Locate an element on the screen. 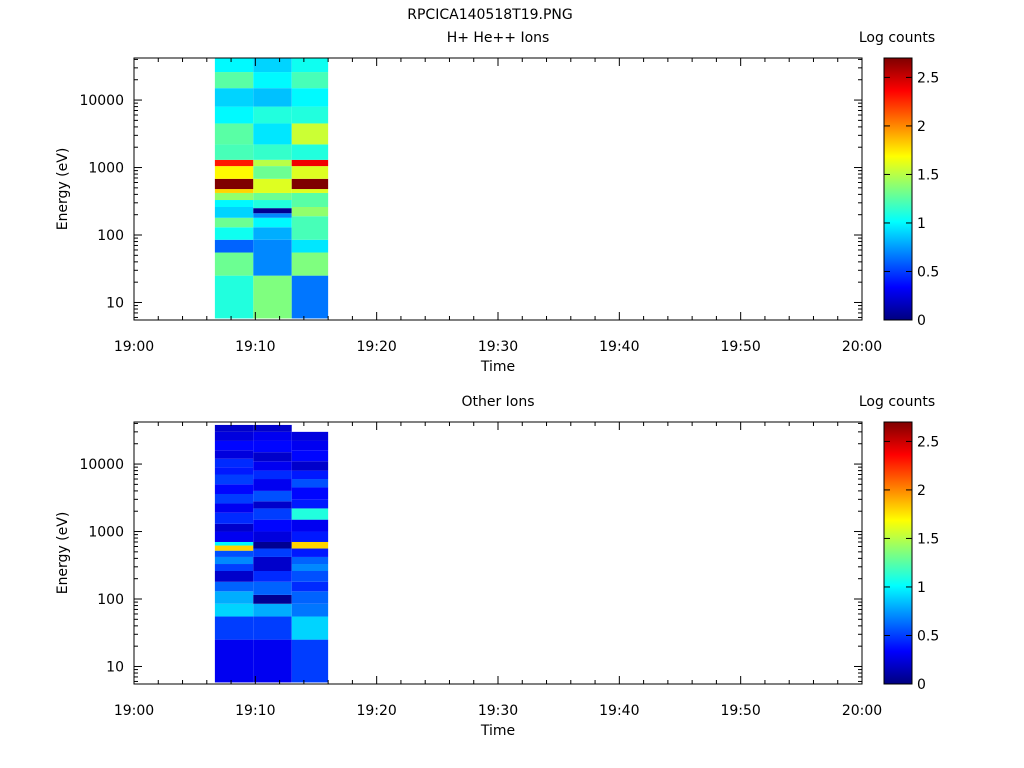 The image size is (1024, 768). heatmap-cell-c1-b8 is located at coordinates (234, 196).